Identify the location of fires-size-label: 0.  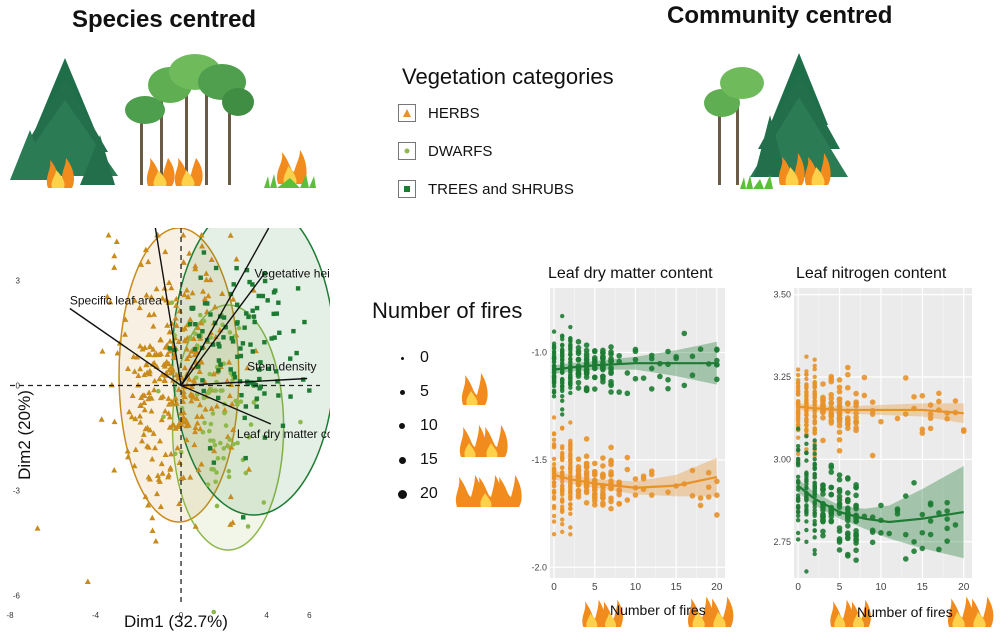
(424, 357).